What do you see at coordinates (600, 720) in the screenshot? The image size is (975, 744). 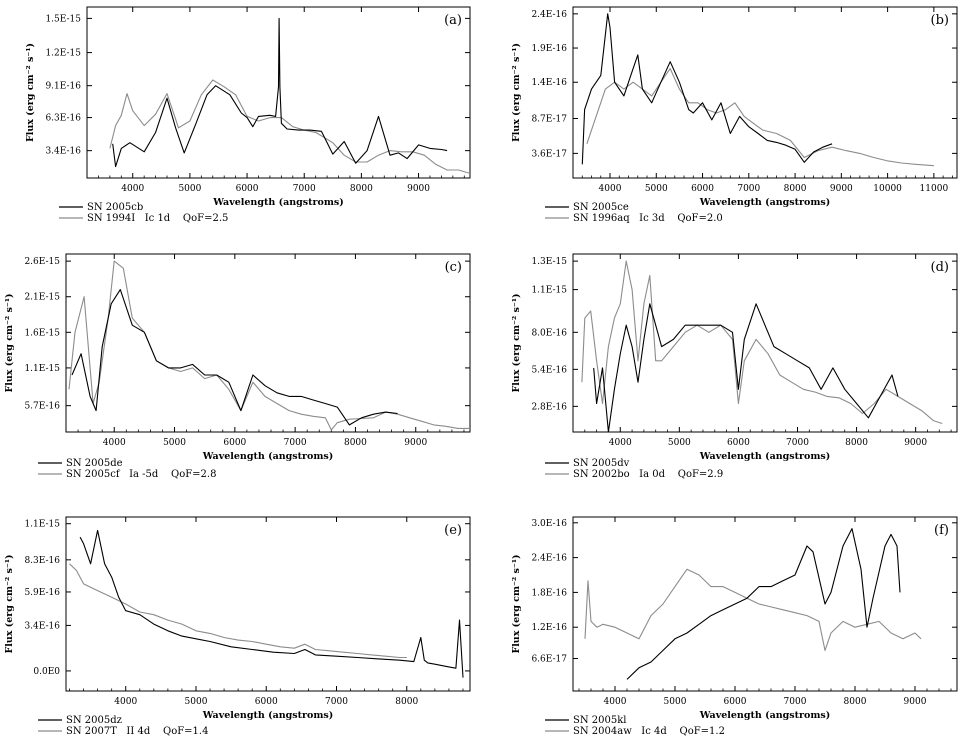 I see `legend-entry: SN 2005kl` at bounding box center [600, 720].